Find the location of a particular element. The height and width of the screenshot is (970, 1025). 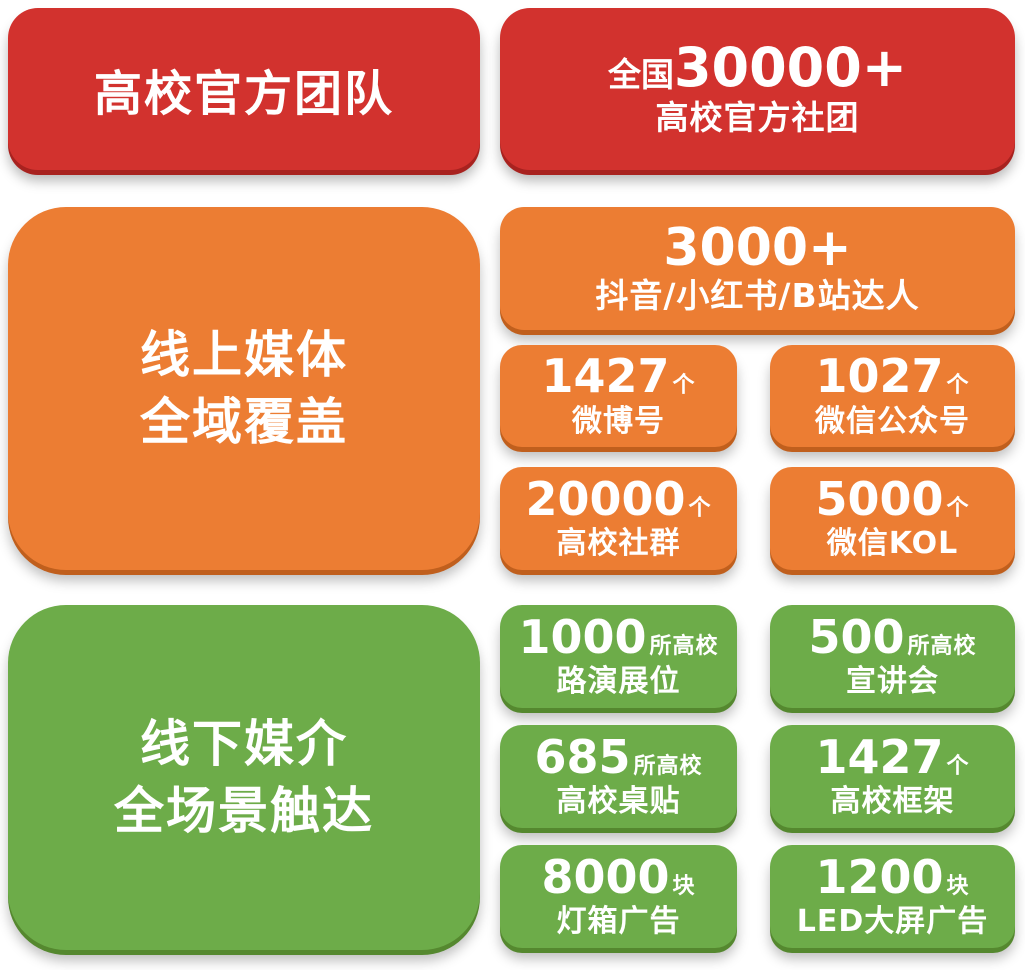

stat-number: 8000 is located at coordinates (605, 876).